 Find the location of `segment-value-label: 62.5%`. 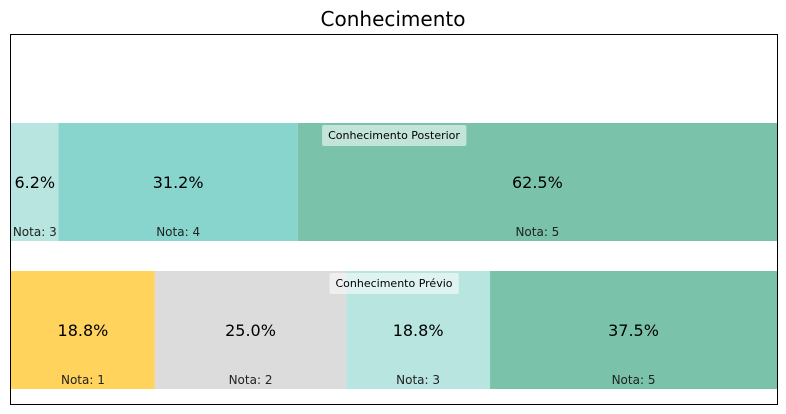

segment-value-label: 62.5% is located at coordinates (537, 182).